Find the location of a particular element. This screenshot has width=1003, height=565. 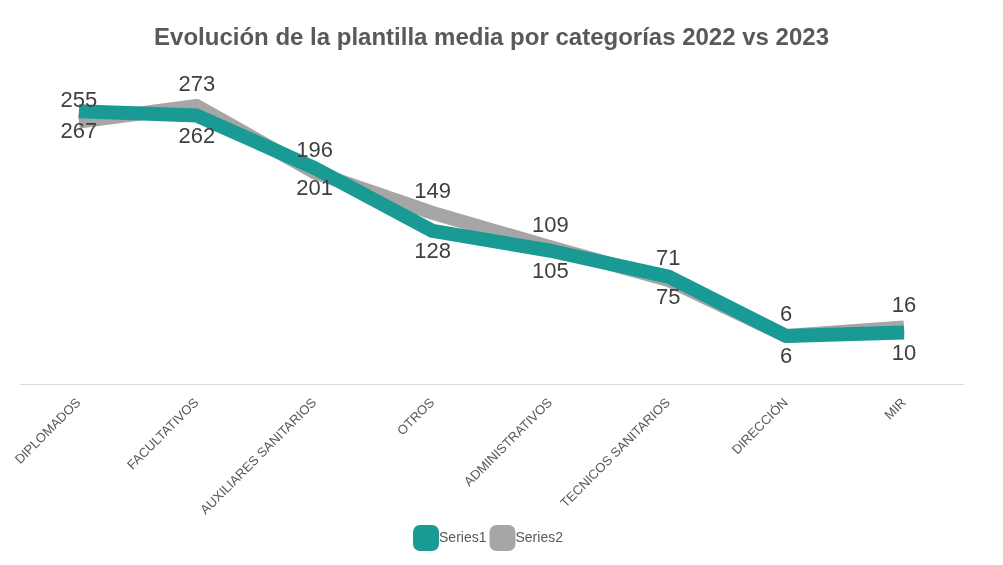

data-label: 273 is located at coordinates (197, 84).